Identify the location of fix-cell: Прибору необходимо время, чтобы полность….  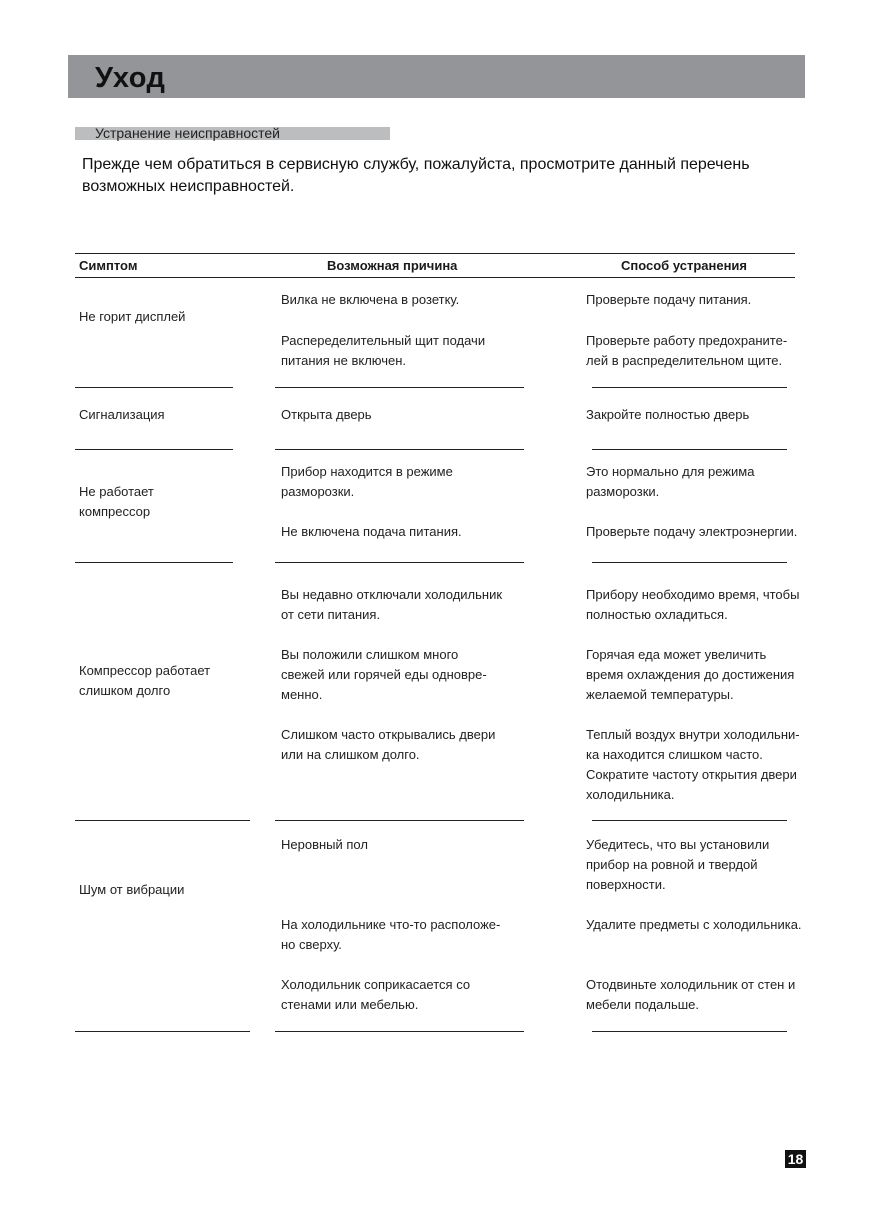
(693, 604).